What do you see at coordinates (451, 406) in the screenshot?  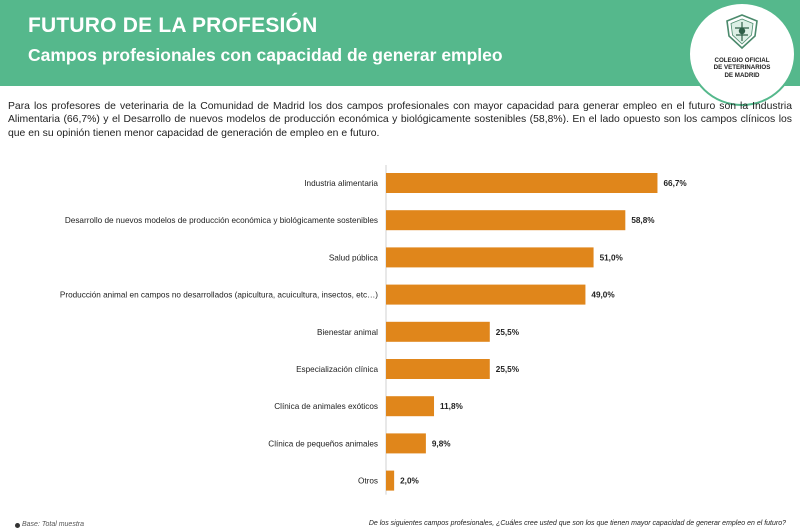 I see `value-label: 11,8%` at bounding box center [451, 406].